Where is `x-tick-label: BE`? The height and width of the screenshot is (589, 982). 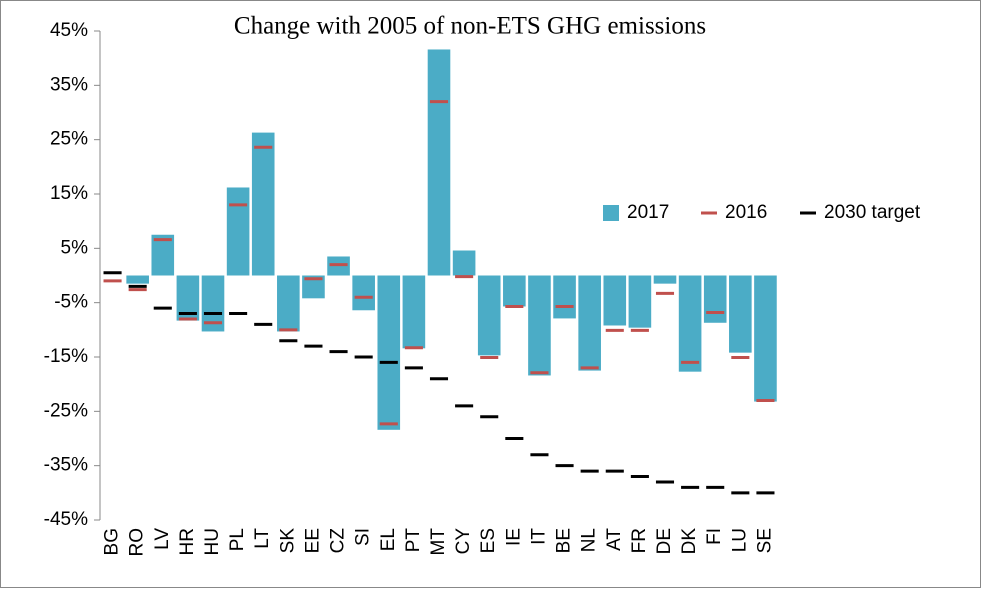 x-tick-label: BE is located at coordinates (564, 540).